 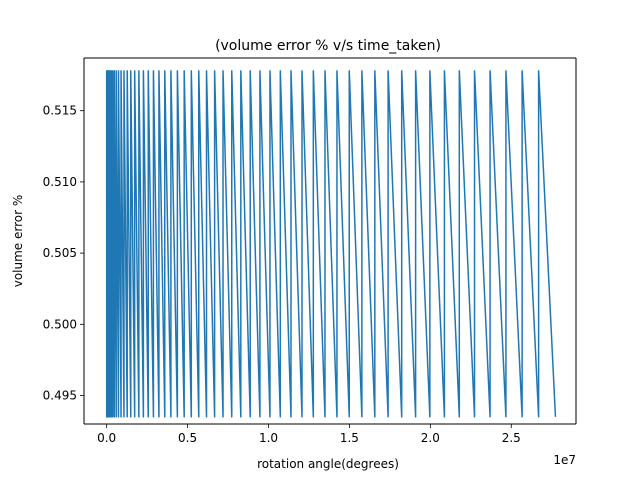 I want to click on x-tick-label: 0.0, so click(x=106, y=438).